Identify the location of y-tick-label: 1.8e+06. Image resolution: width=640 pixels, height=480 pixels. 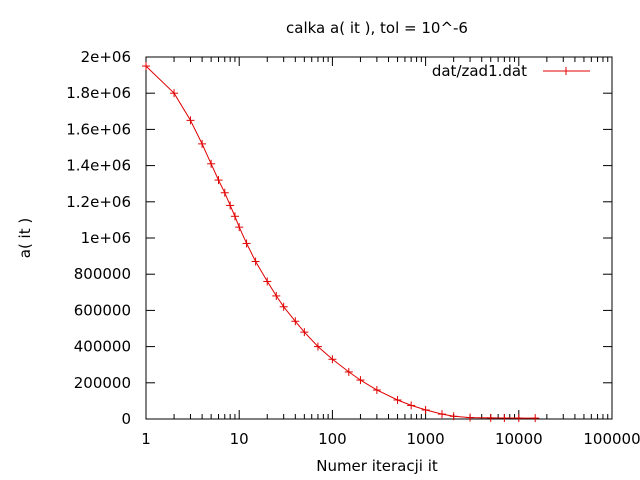
(98, 93).